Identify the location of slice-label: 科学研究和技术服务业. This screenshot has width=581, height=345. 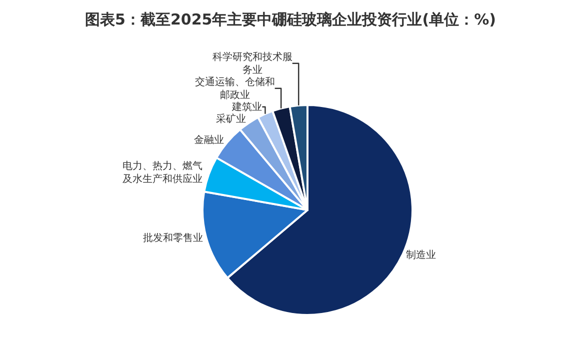
(252, 63).